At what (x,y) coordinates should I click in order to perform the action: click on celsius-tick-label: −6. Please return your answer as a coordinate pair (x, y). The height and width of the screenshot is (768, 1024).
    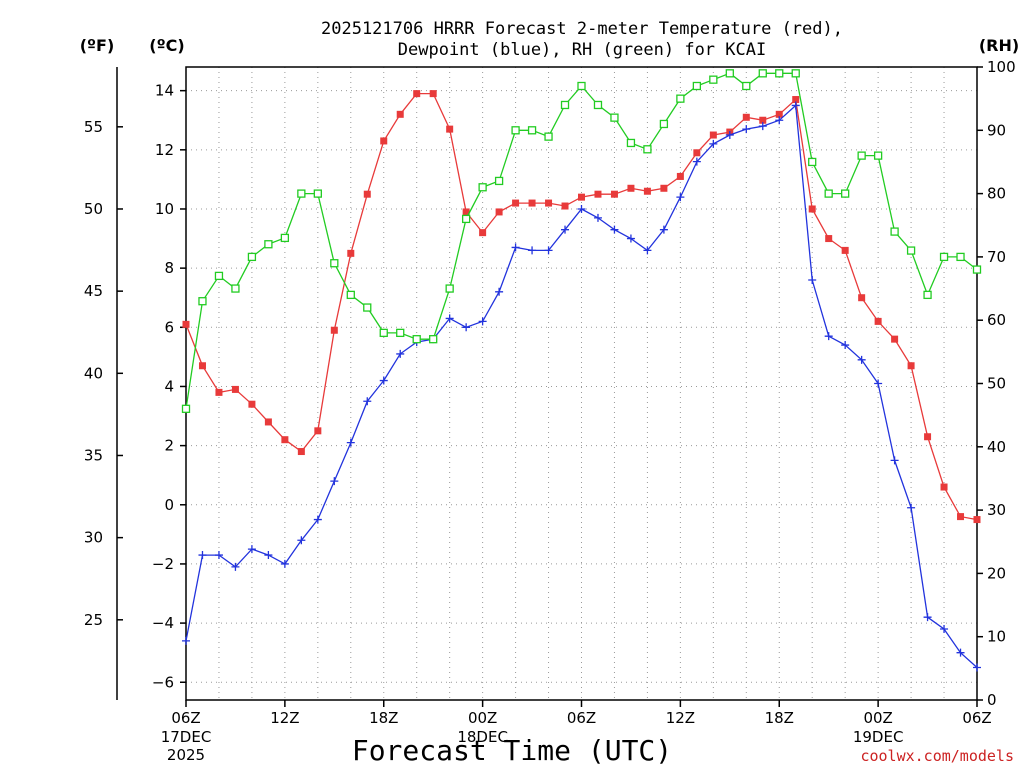
    Looking at the image, I should click on (163, 682).